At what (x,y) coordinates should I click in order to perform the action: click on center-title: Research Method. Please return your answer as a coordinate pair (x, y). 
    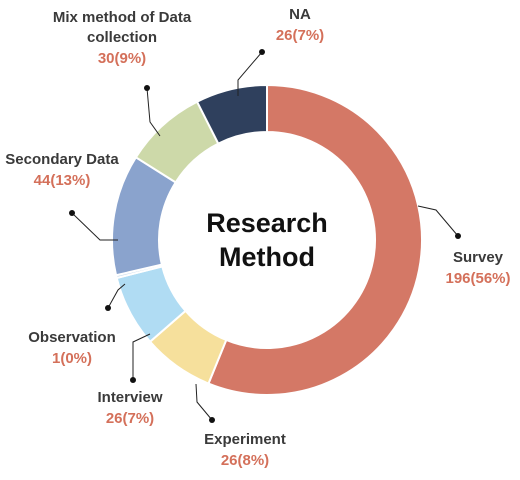
    Looking at the image, I should click on (267, 240).